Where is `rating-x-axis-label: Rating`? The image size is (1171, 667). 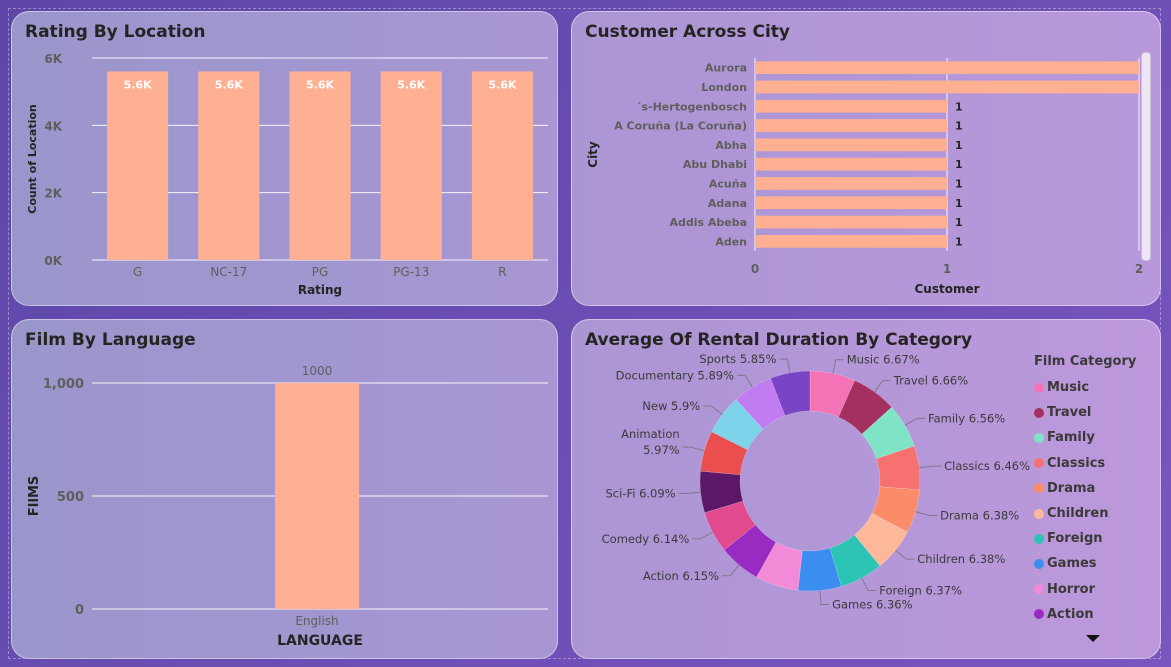 rating-x-axis-label: Rating is located at coordinates (320, 290).